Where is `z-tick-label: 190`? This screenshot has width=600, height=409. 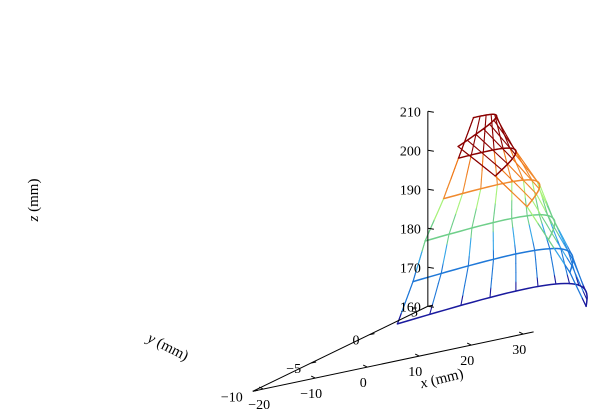 z-tick-label: 190 is located at coordinates (410, 190).